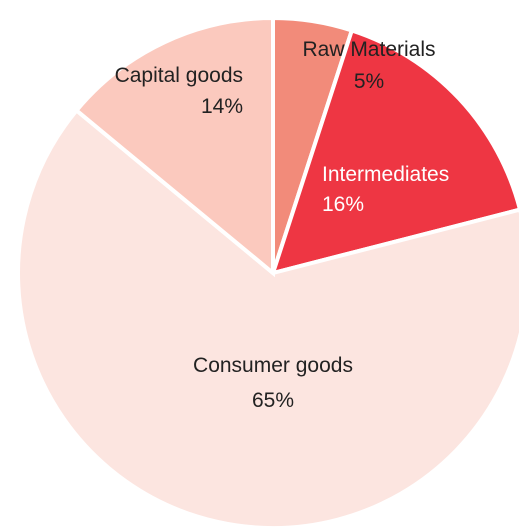  Describe the element at coordinates (368, 49) in the screenshot. I see `slice-label-raw-materials: Raw Materials` at that location.